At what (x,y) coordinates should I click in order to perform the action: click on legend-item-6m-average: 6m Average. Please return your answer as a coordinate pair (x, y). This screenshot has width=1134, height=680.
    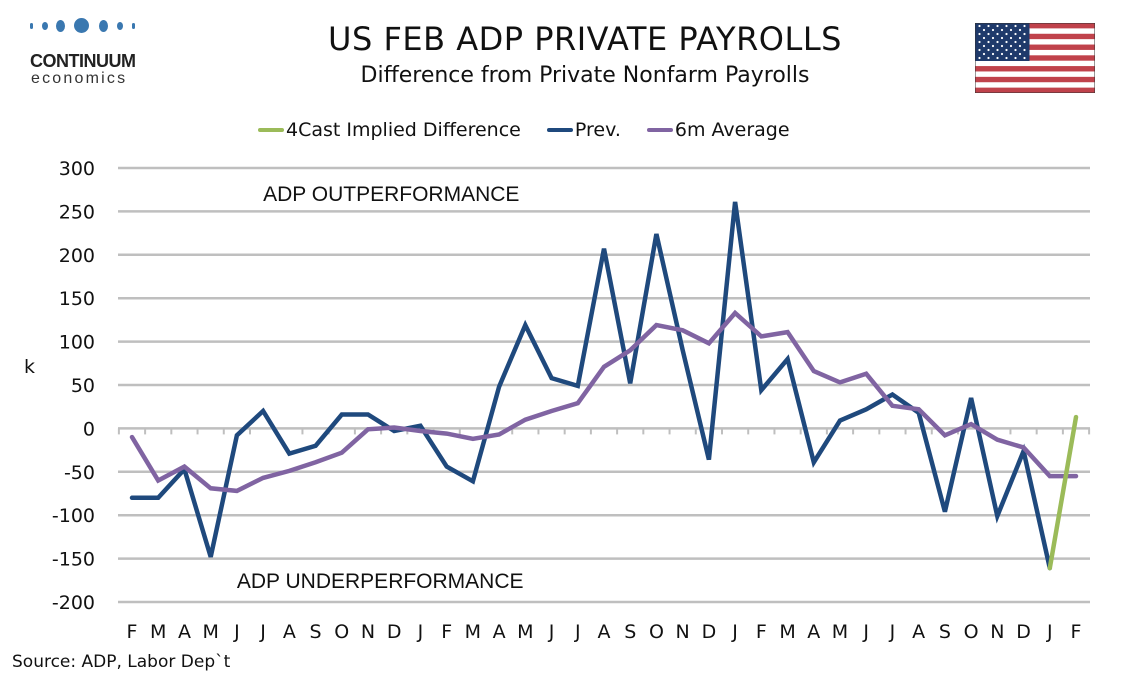
    Looking at the image, I should click on (718, 130).